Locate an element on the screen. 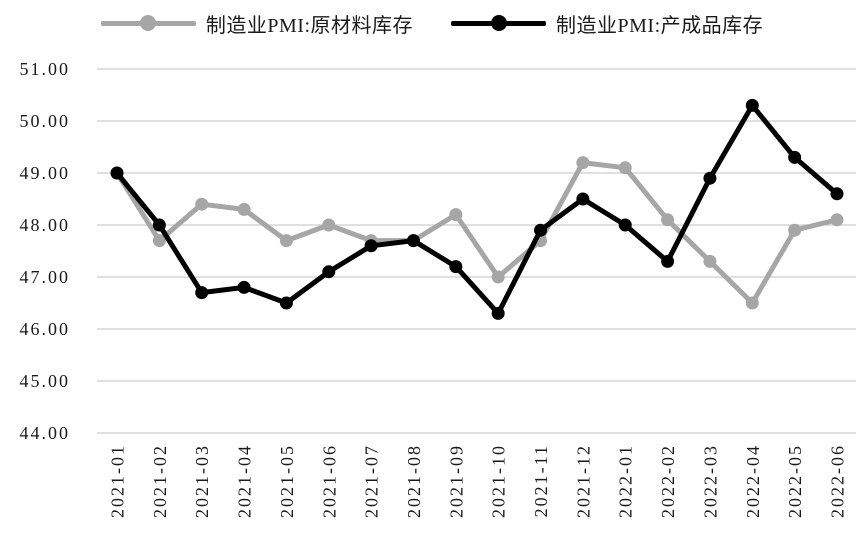  x-tick-label: 2022-05 is located at coordinates (795, 481).